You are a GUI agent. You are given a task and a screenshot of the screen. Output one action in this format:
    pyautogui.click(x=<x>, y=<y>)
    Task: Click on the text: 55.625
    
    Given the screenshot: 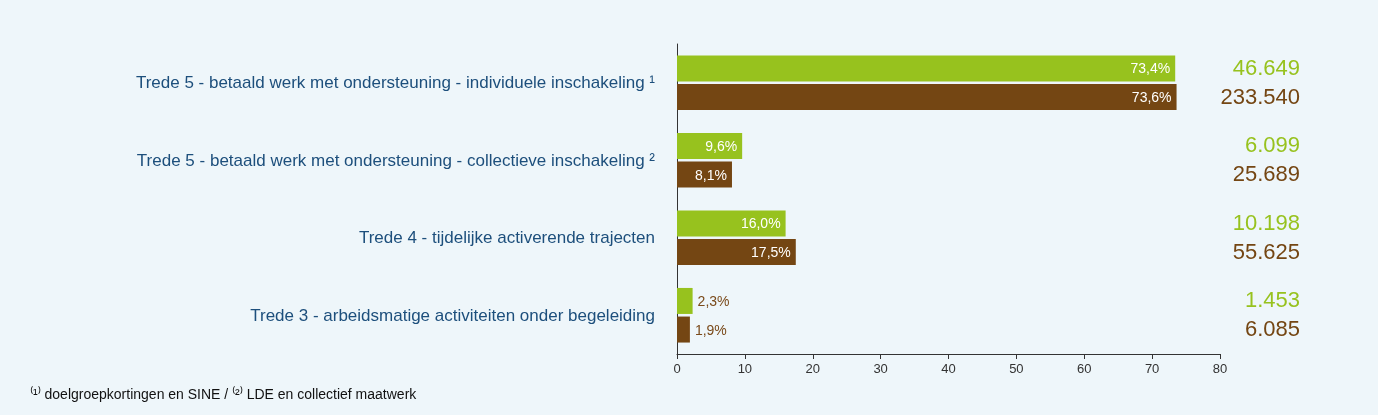 What is the action you would take?
    pyautogui.click(x=1266, y=251)
    